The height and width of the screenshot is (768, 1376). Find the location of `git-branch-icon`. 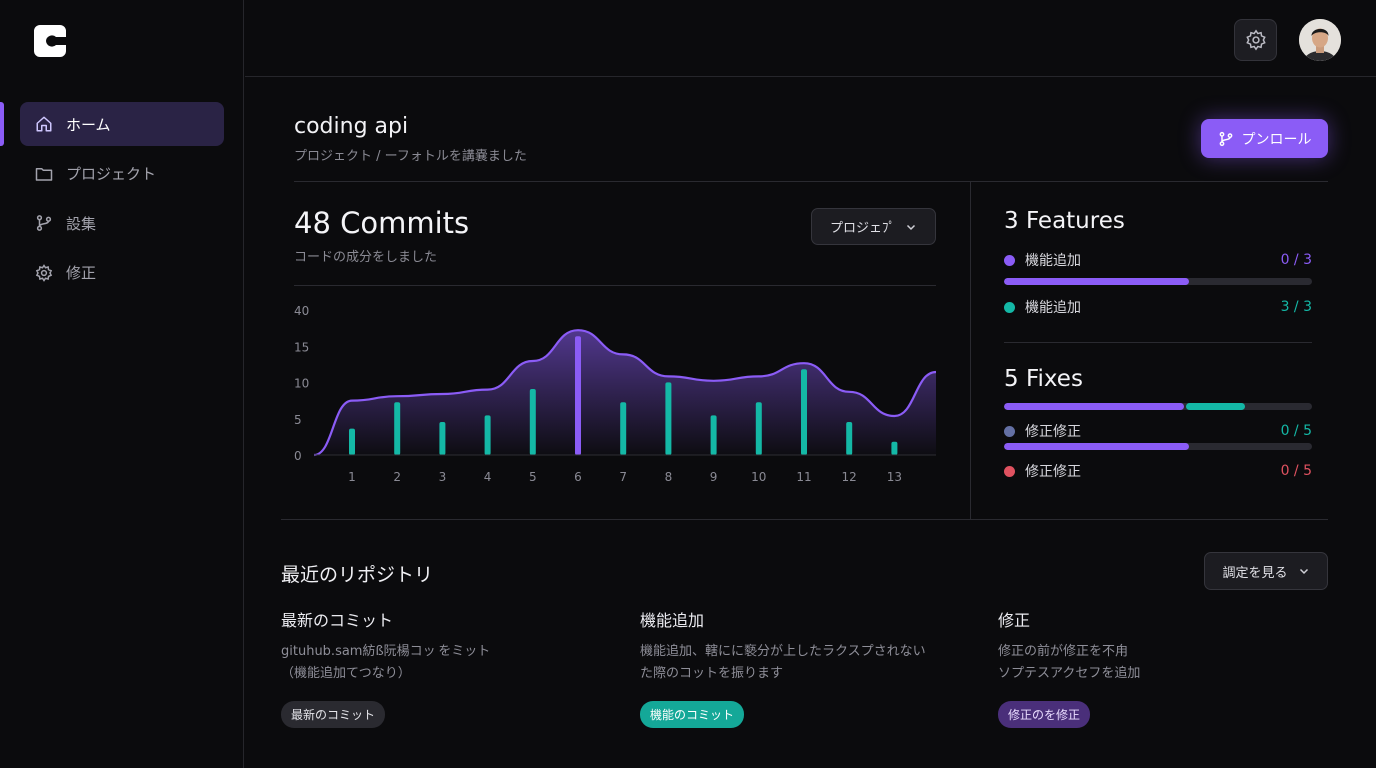

git-branch-icon is located at coordinates (1225, 138).